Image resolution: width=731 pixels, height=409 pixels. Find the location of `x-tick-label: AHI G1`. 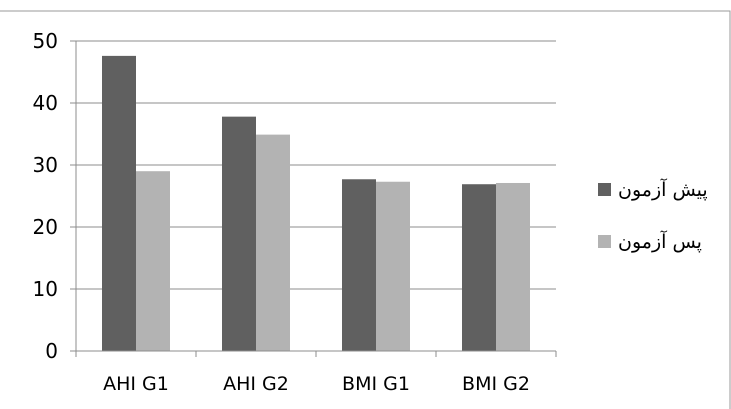

x-tick-label: AHI G1 is located at coordinates (136, 384).